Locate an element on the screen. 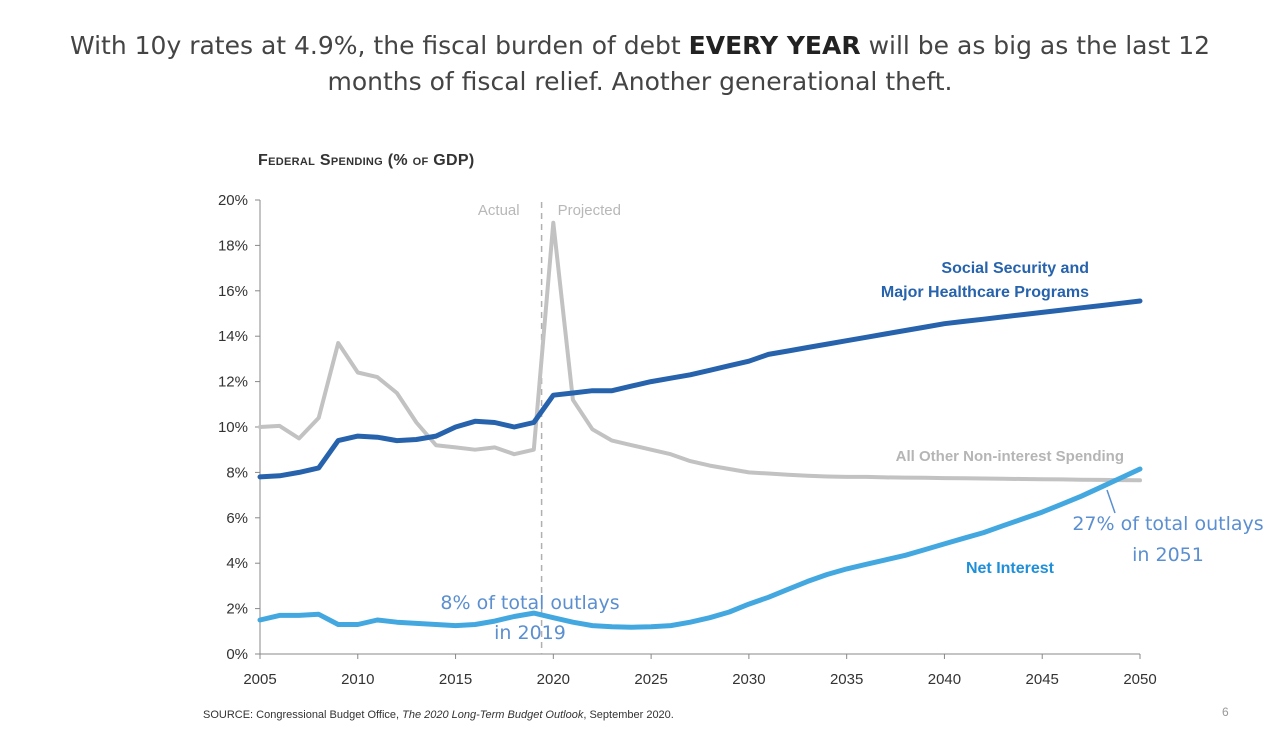 This screenshot has width=1280, height=745. x-tick-label: 2015 is located at coordinates (455, 679).